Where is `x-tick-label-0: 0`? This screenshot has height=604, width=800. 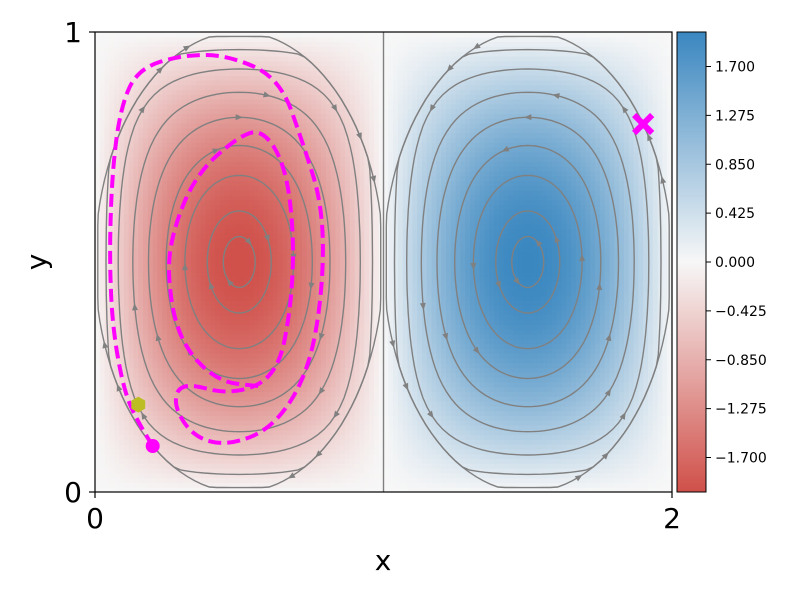
x-tick-label-0: 0 is located at coordinates (95, 518).